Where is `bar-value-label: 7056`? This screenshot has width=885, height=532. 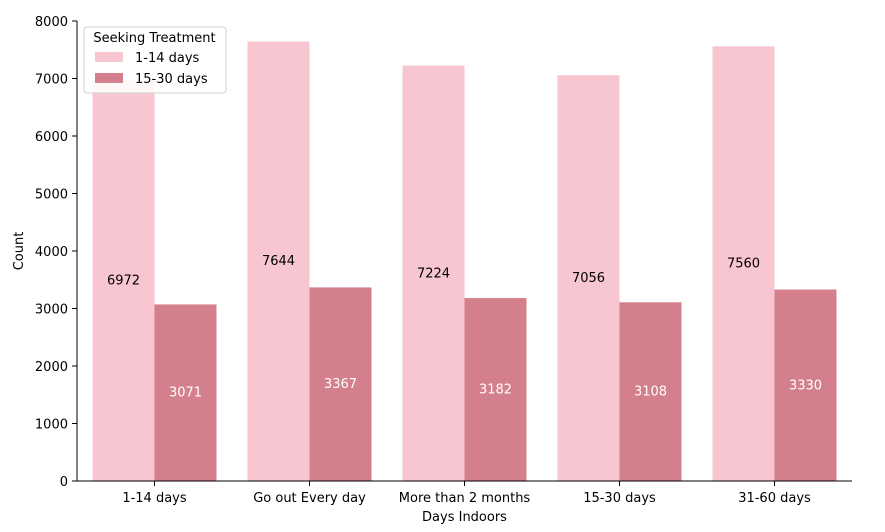 bar-value-label: 7056 is located at coordinates (588, 278).